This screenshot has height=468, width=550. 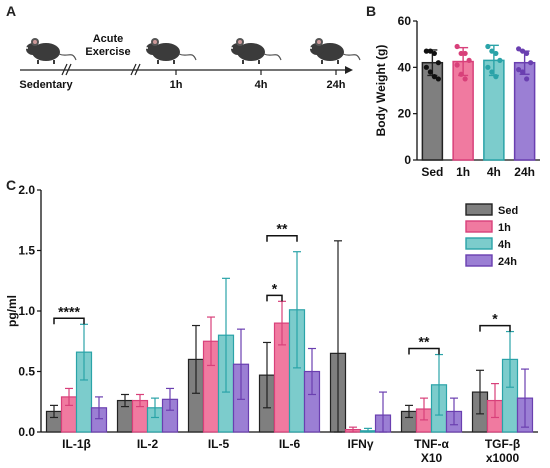 I want to click on c-x-tick-label: IL-2, so click(x=148, y=444).